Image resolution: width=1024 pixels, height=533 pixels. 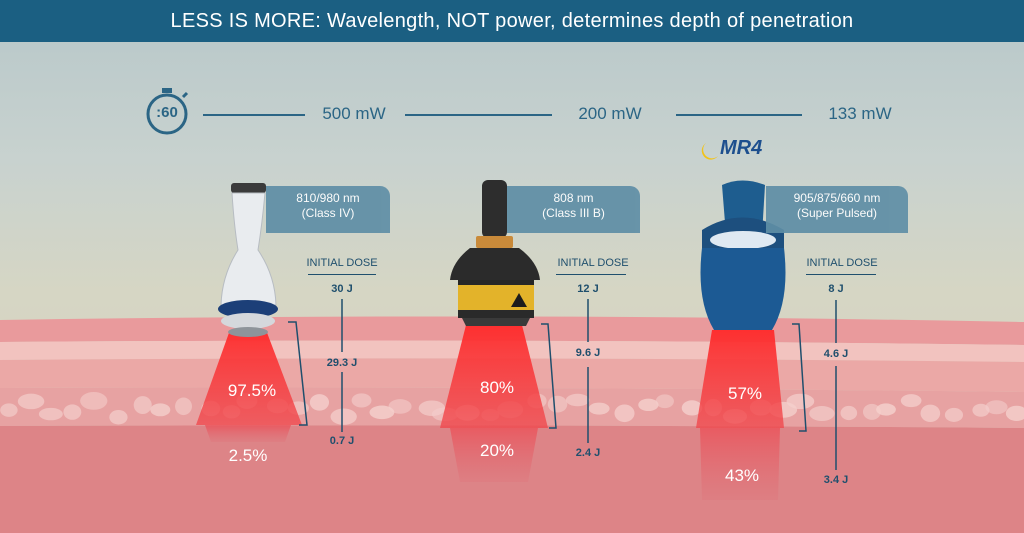 What do you see at coordinates (342, 363) in the screenshot?
I see `upper-dose-class-iv: 29.3 J` at bounding box center [342, 363].